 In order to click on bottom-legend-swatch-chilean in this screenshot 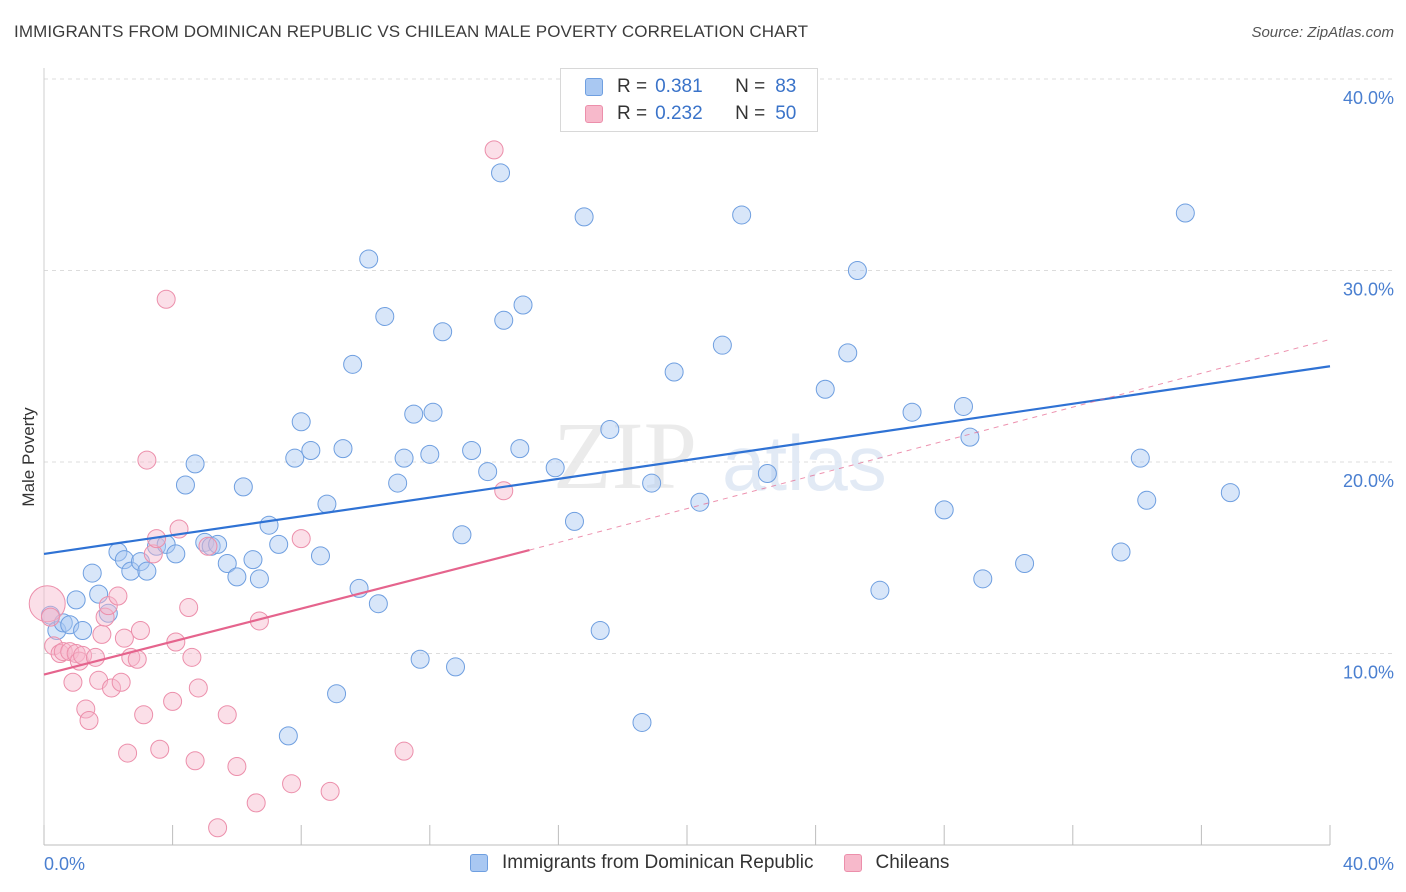, I will do `click(852, 863)`.